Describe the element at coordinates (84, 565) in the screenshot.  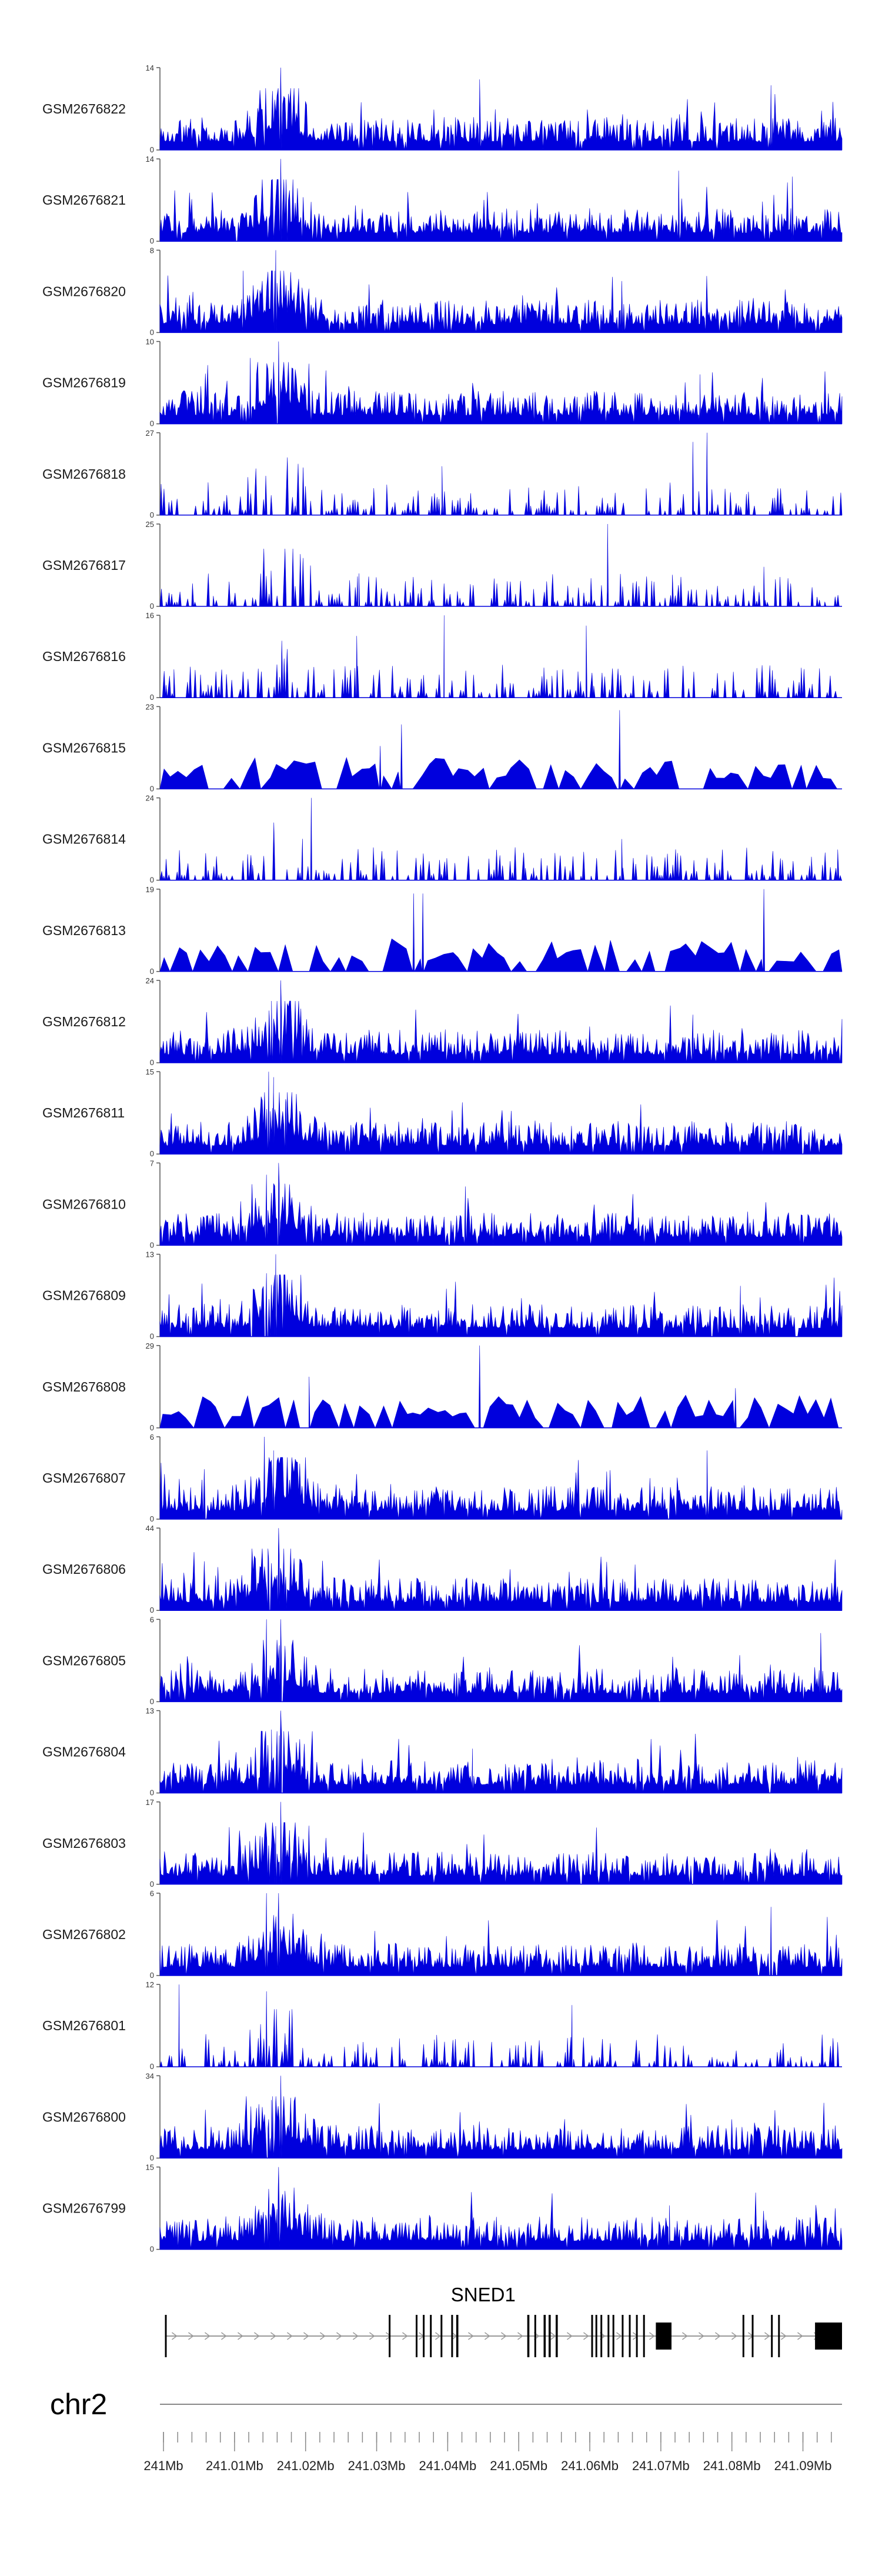
I see `track-label: GSM2676817` at that location.